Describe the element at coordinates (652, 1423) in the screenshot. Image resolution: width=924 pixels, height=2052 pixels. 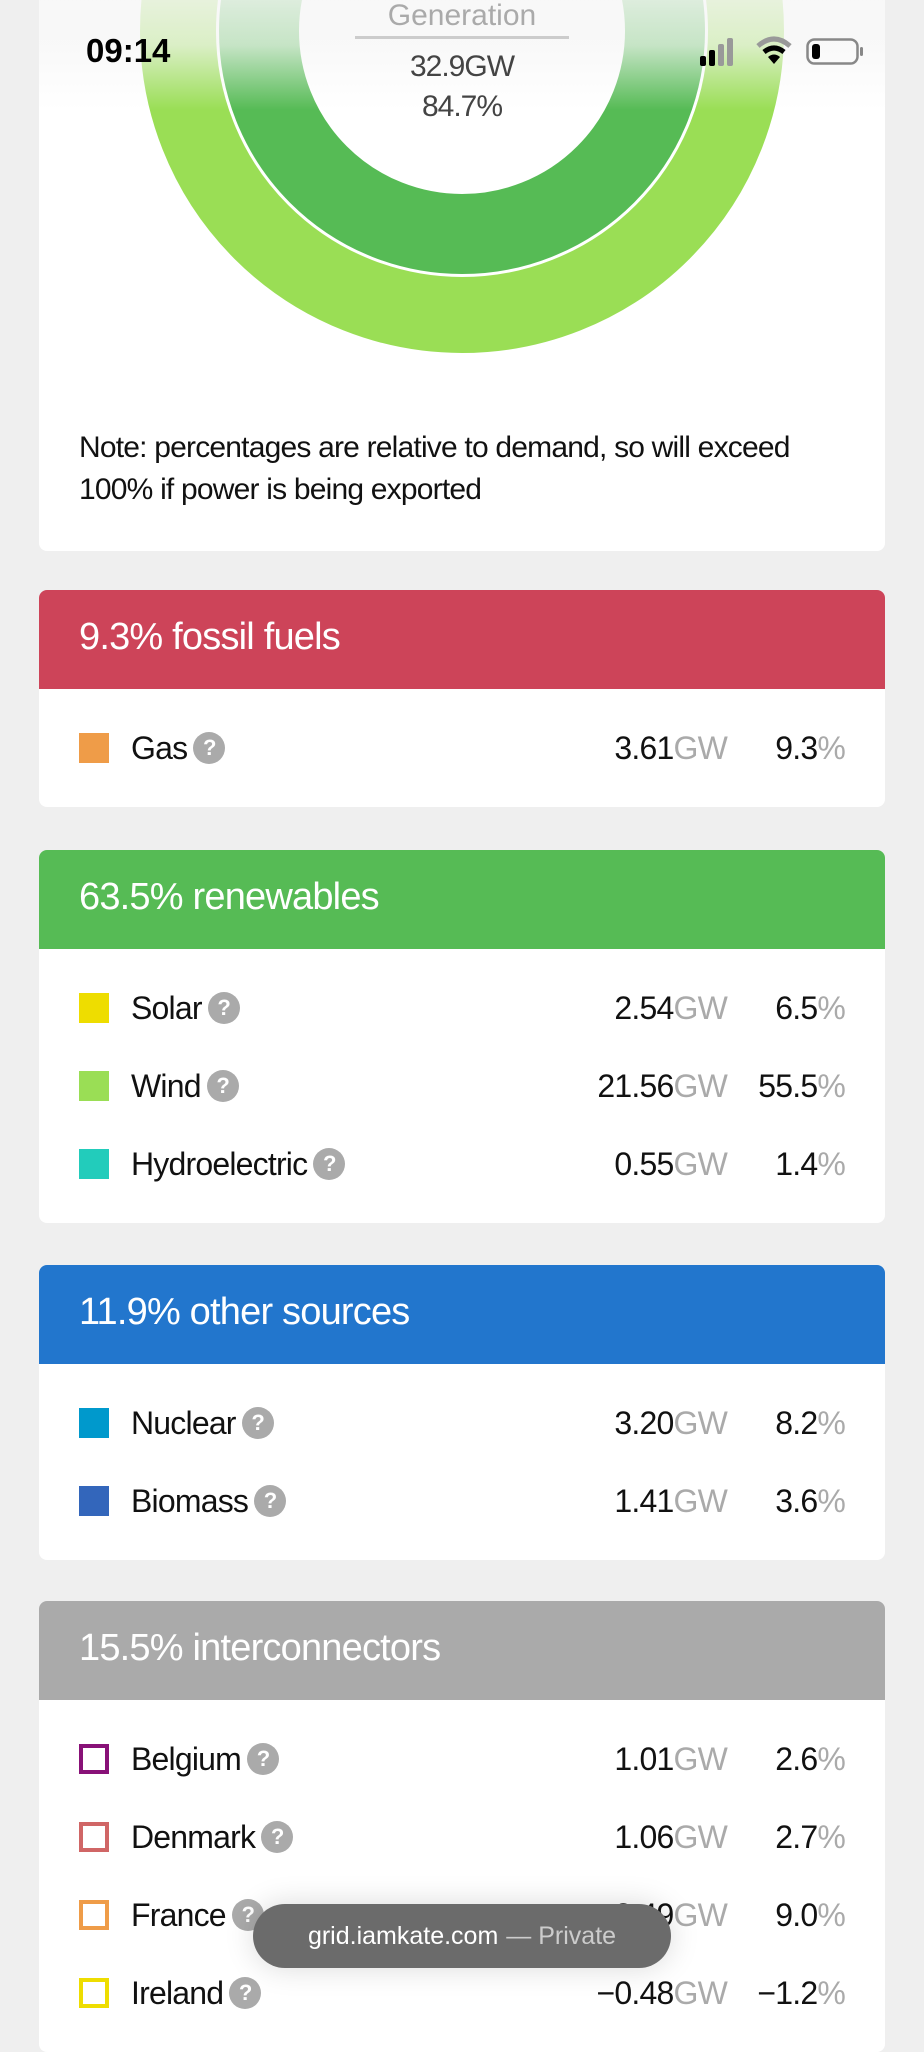
I see `power-value: 3.20GW` at that location.